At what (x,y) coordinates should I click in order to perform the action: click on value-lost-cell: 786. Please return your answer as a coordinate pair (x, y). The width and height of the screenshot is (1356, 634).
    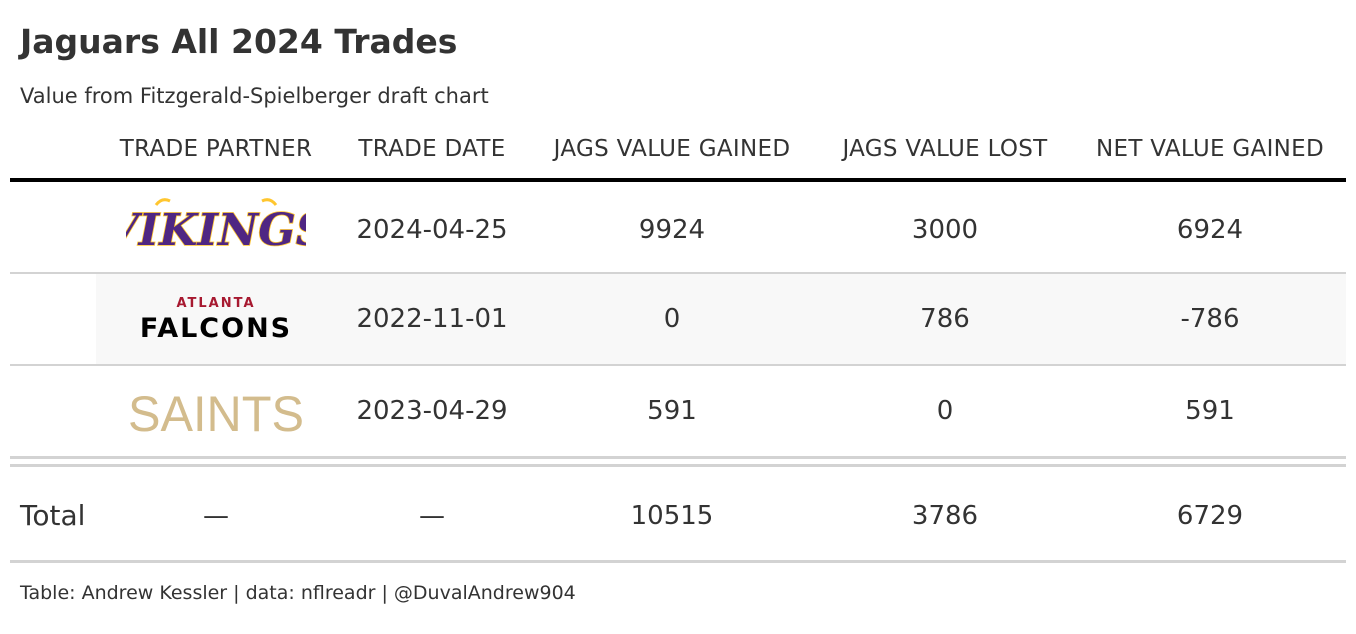
    Looking at the image, I should click on (945, 319).